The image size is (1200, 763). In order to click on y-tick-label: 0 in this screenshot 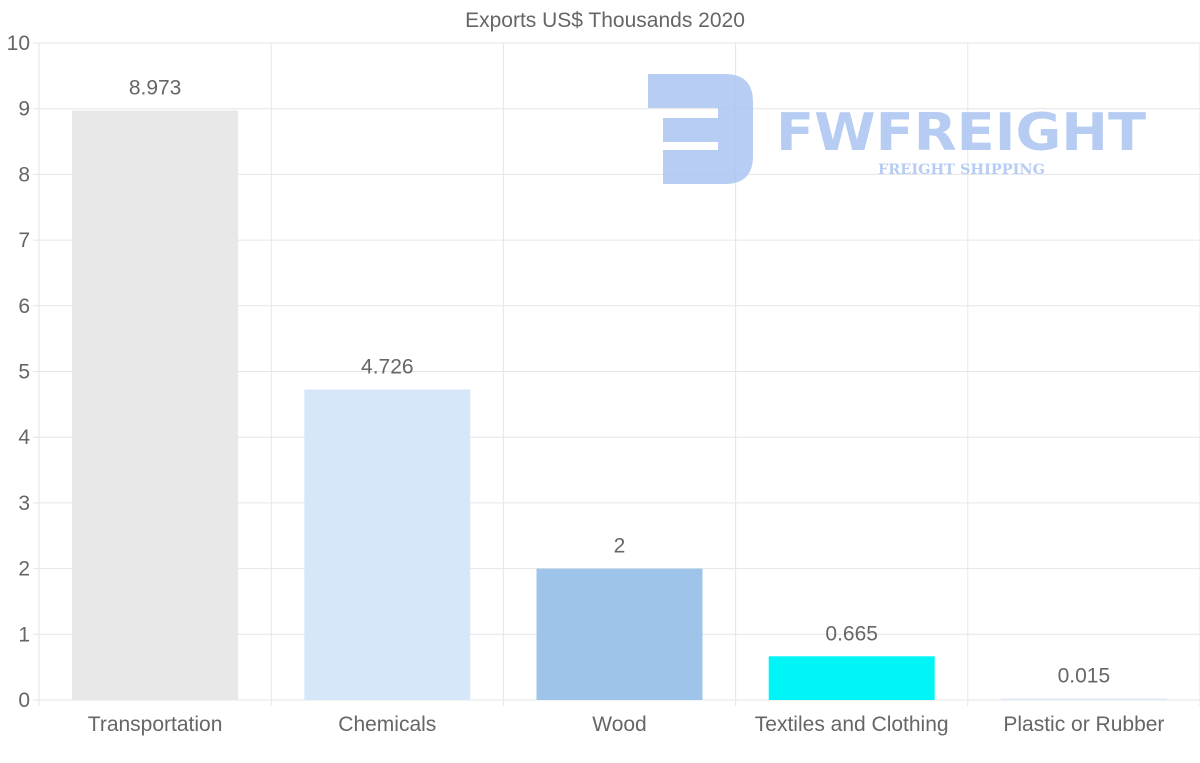, I will do `click(24, 700)`.